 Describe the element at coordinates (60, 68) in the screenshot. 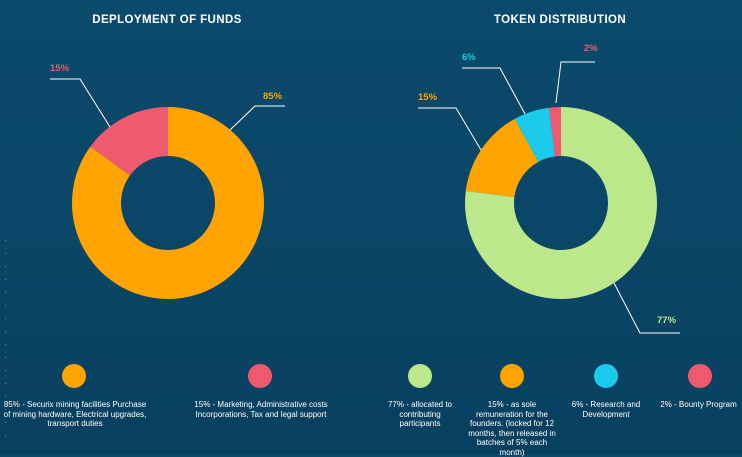

I see `pct-label-0-1: 15%` at that location.